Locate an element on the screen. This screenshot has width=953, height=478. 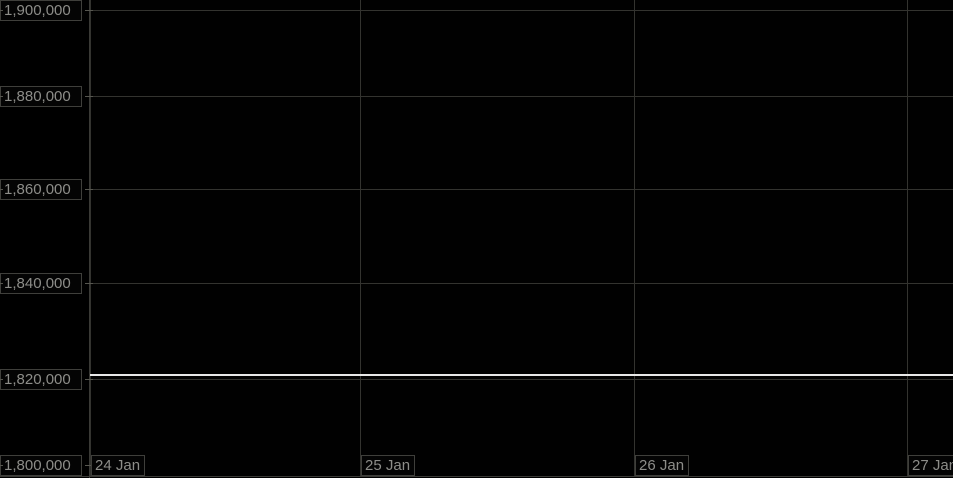
y-axis-tick-1900000: 1,900,000 is located at coordinates (46, 10).